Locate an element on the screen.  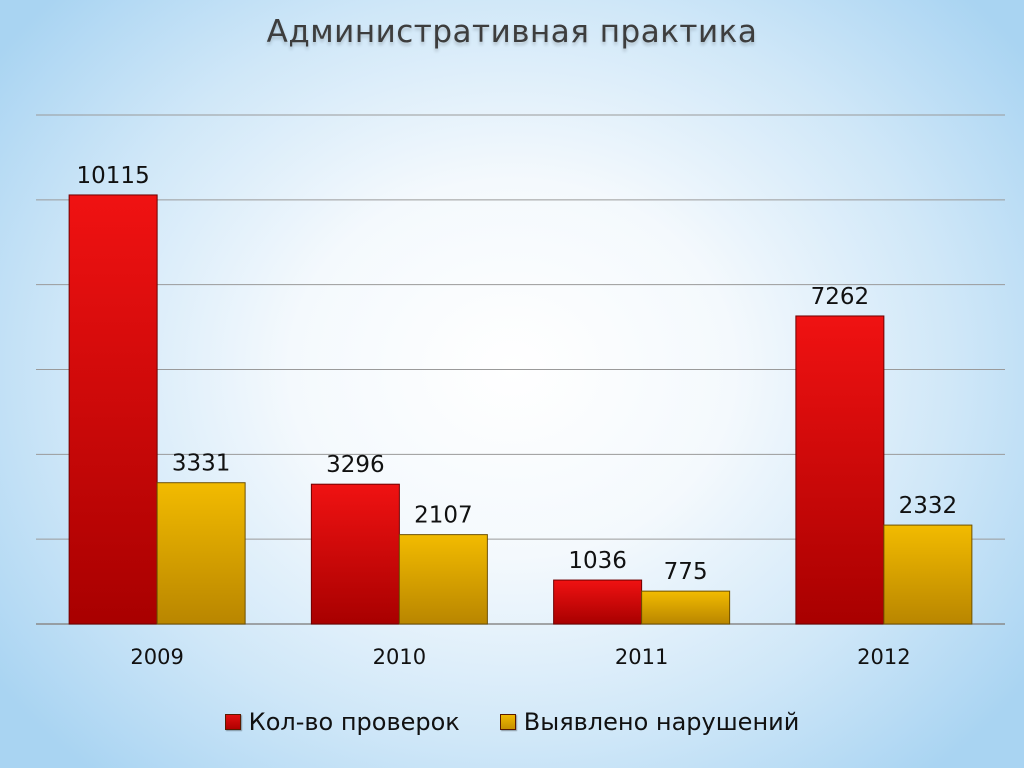
x-axis-ticks: 2009 2010 2011 2012 is located at coordinates (520, 657).